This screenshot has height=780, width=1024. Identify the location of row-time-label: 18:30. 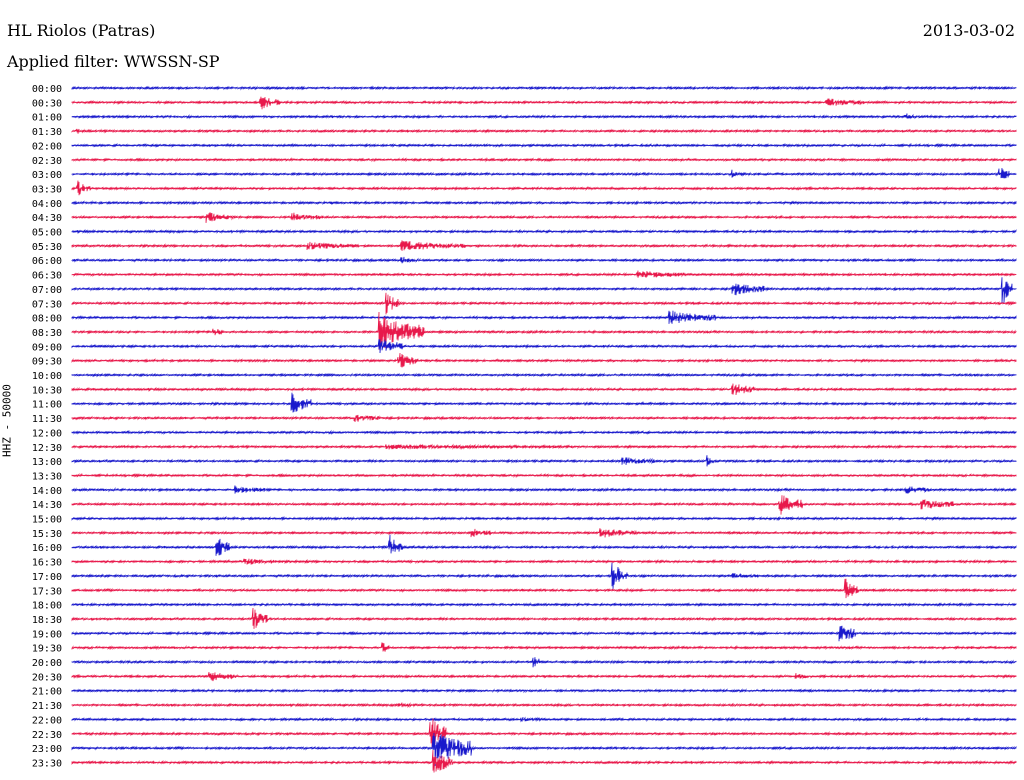
(47, 620).